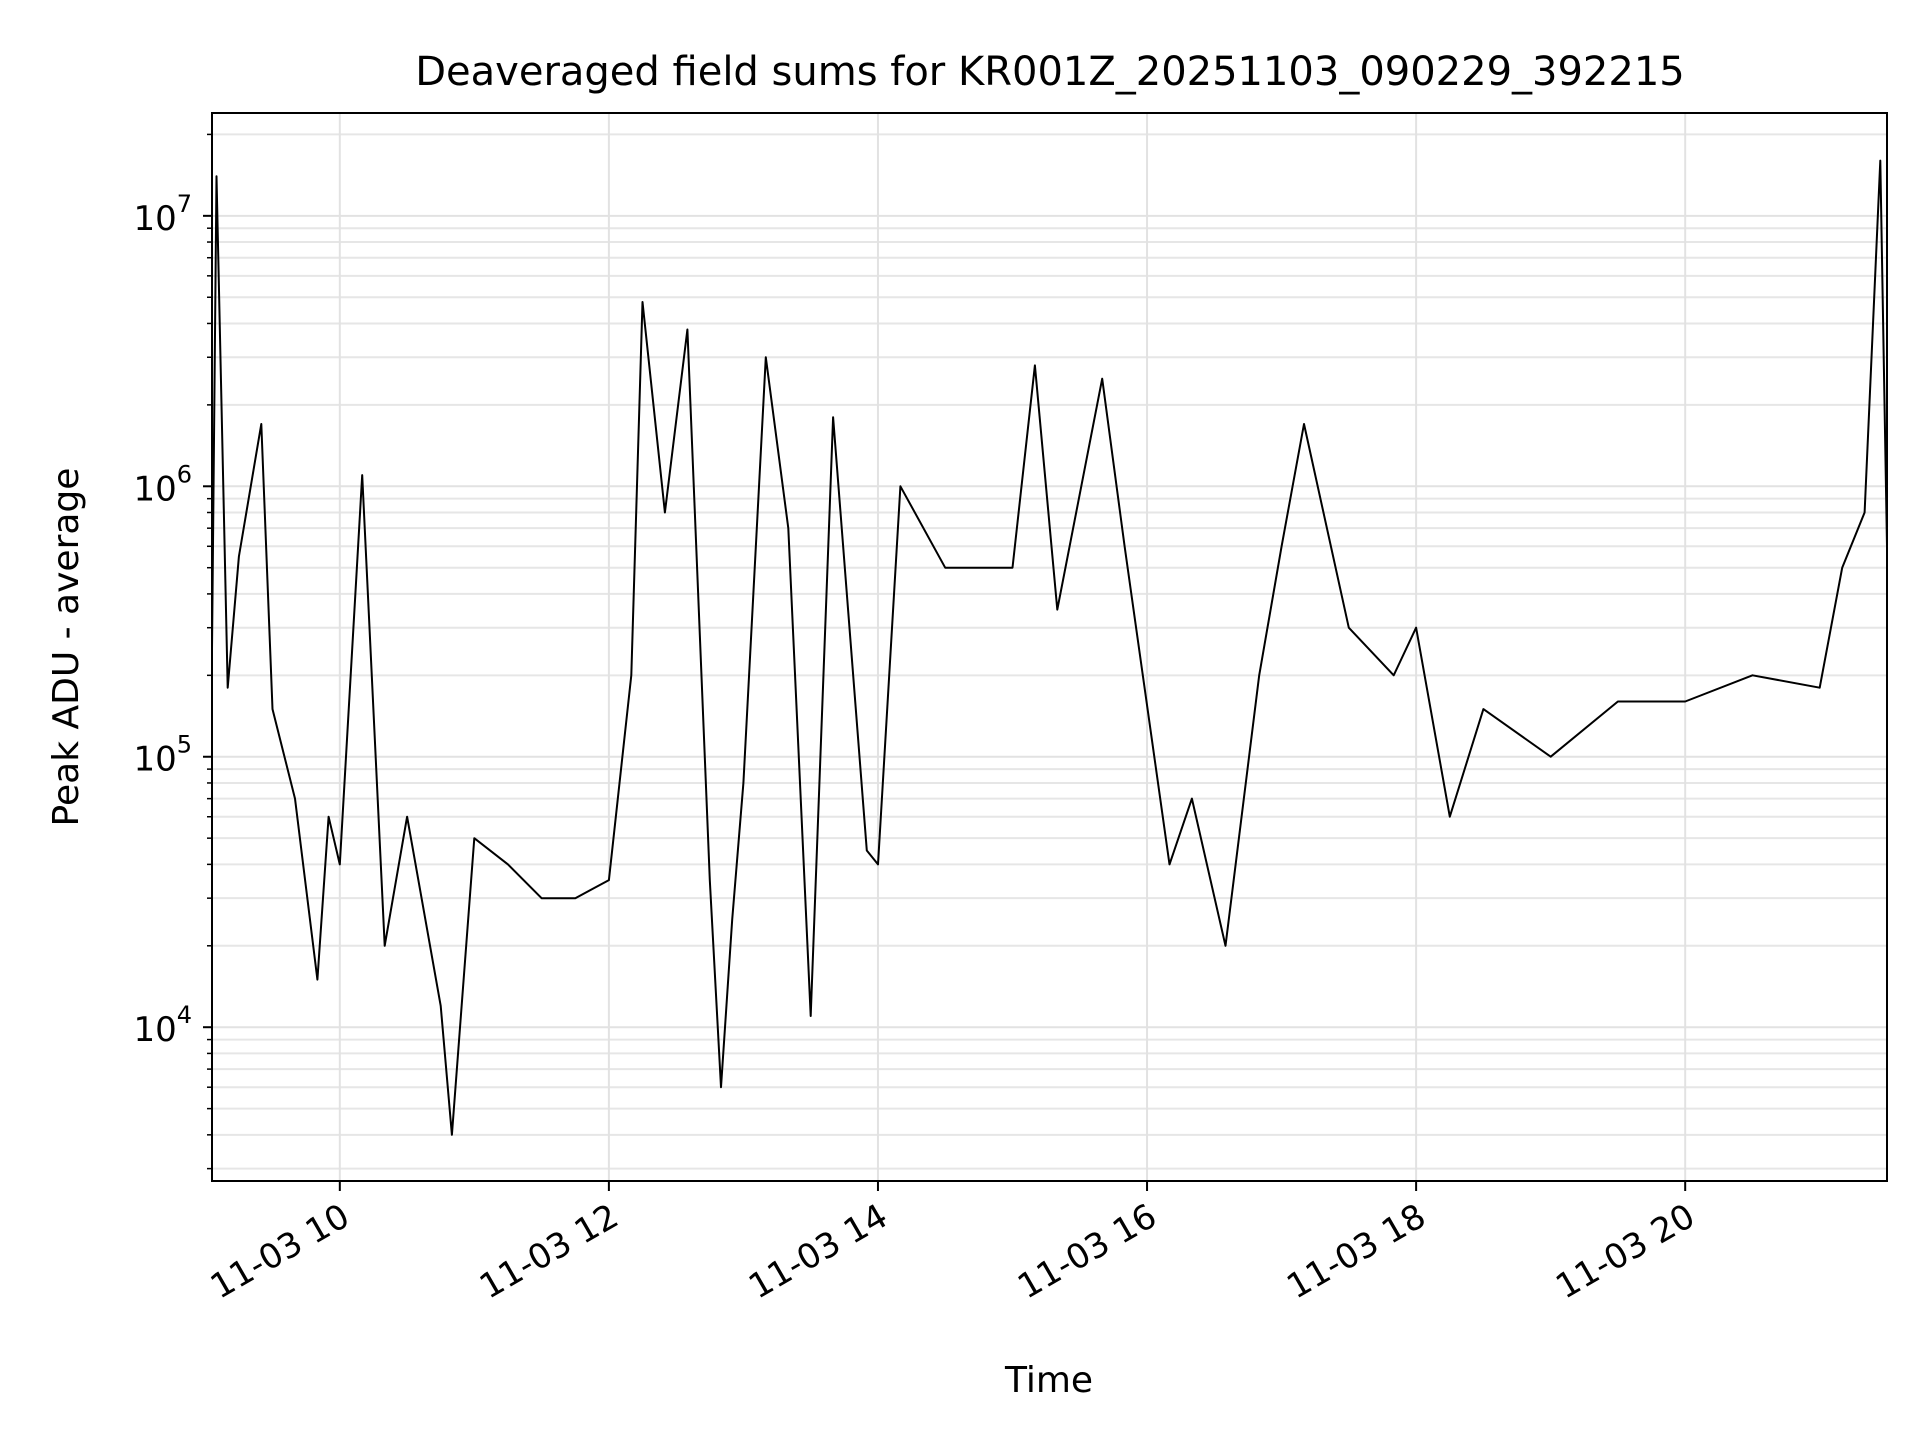 This screenshot has height=1440, width=1920. What do you see at coordinates (1087, 1251) in the screenshot?
I see `x-tick-label: 11-03 16` at bounding box center [1087, 1251].